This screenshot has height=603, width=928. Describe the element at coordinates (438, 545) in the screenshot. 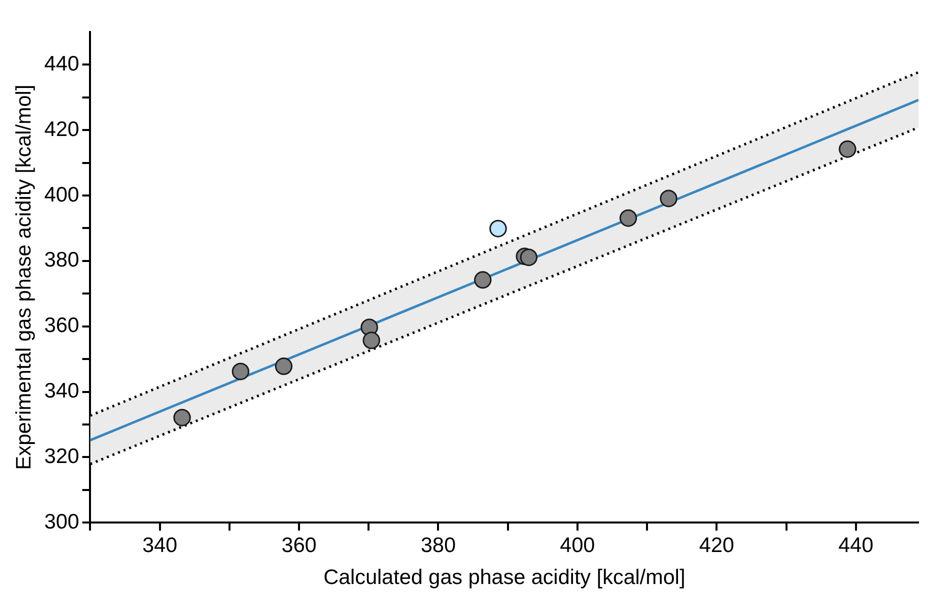

I see `x-tick-label: 380` at that location.